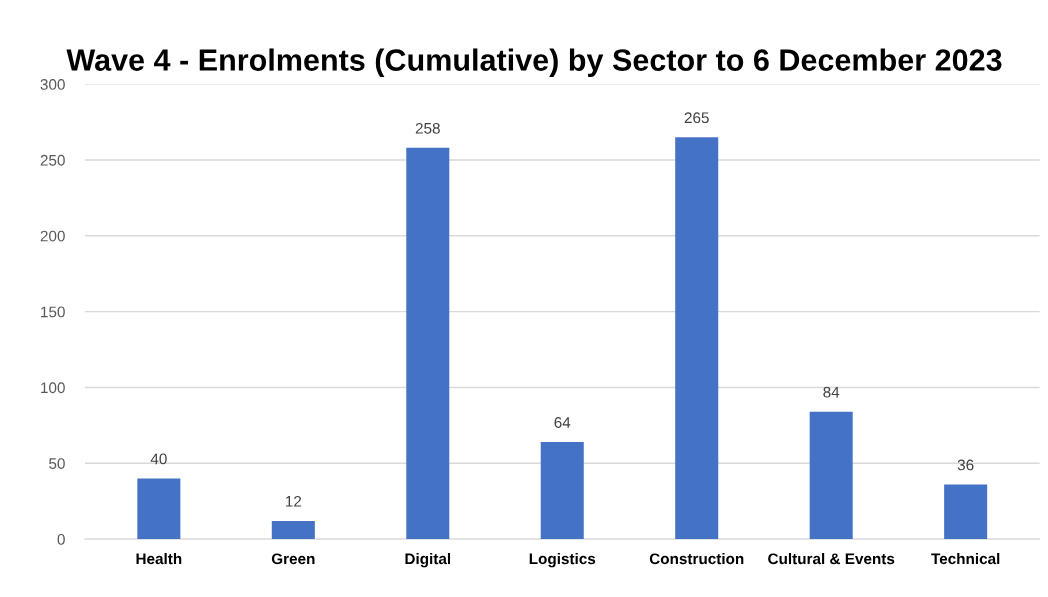  Describe the element at coordinates (52, 84) in the screenshot. I see `y-tick-label: 300` at that location.